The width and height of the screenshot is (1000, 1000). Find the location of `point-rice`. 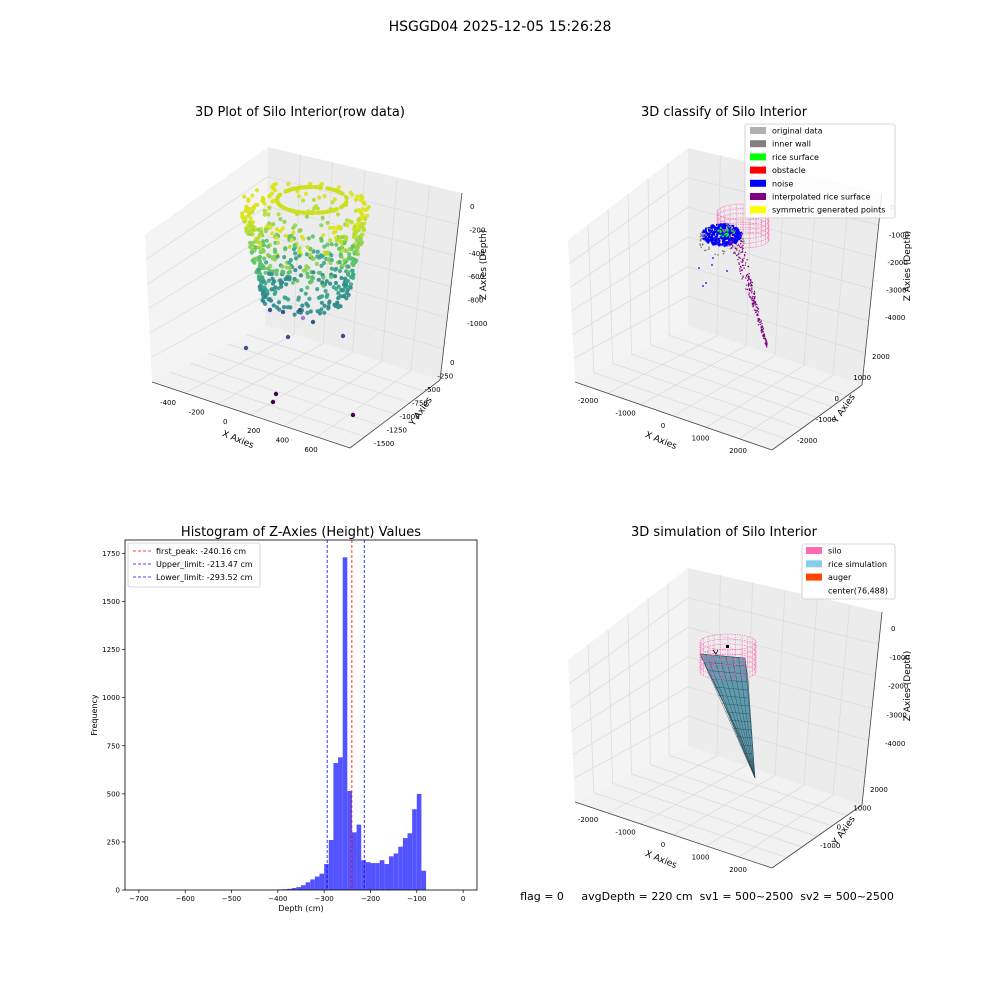

point-rice is located at coordinates (718, 230).